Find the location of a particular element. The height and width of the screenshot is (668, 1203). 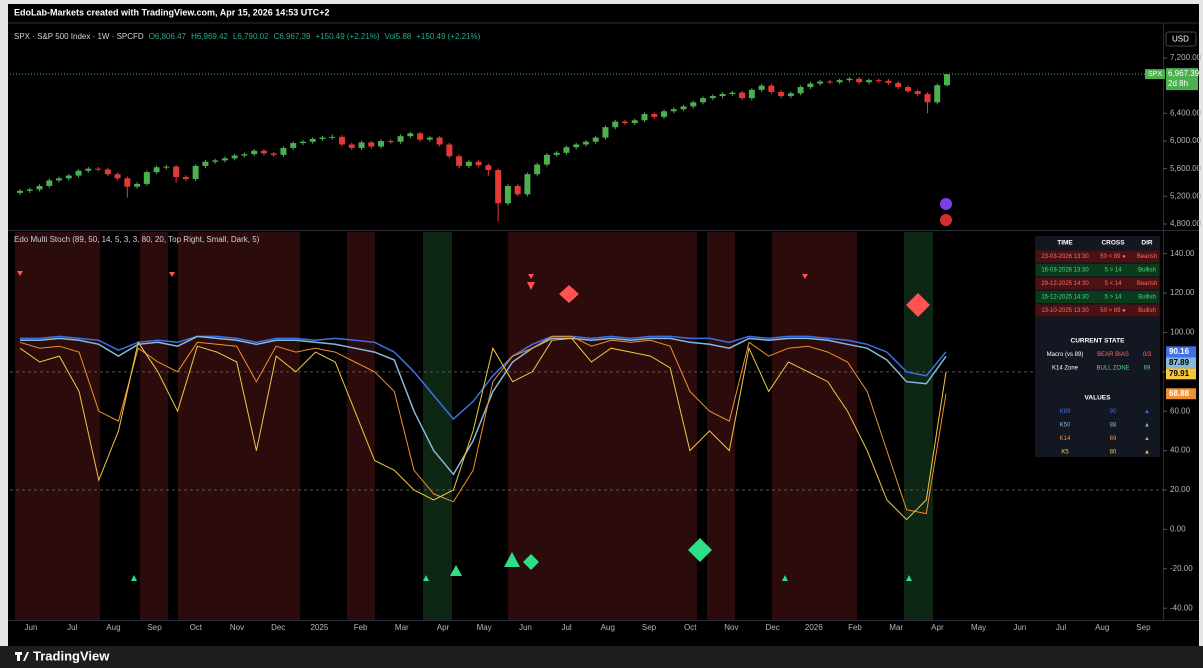

x-tick-label: Dec is located at coordinates (772, 627).